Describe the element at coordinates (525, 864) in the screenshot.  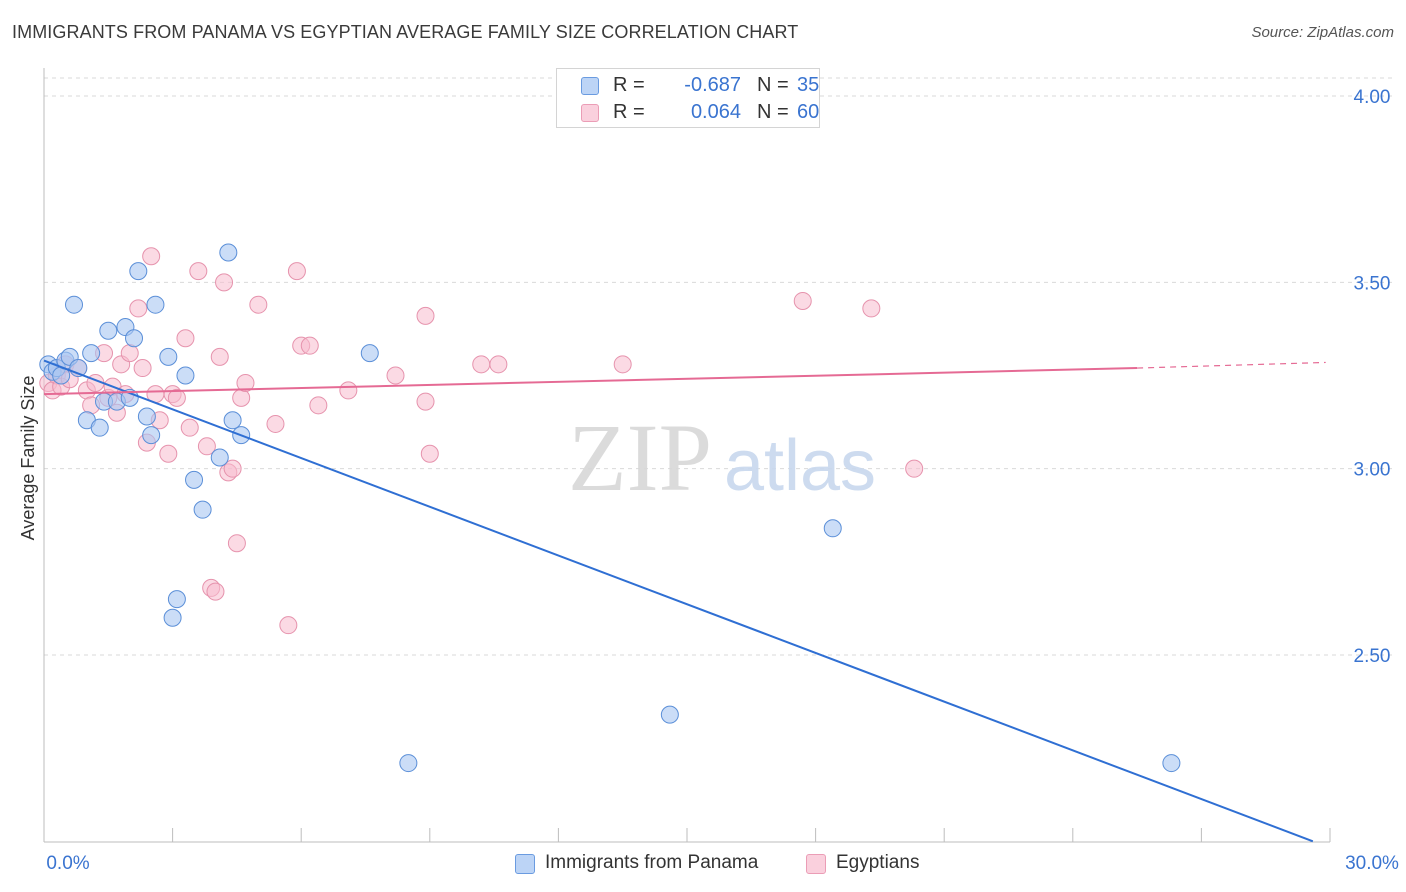
I see `panama-legend-swatch` at that location.